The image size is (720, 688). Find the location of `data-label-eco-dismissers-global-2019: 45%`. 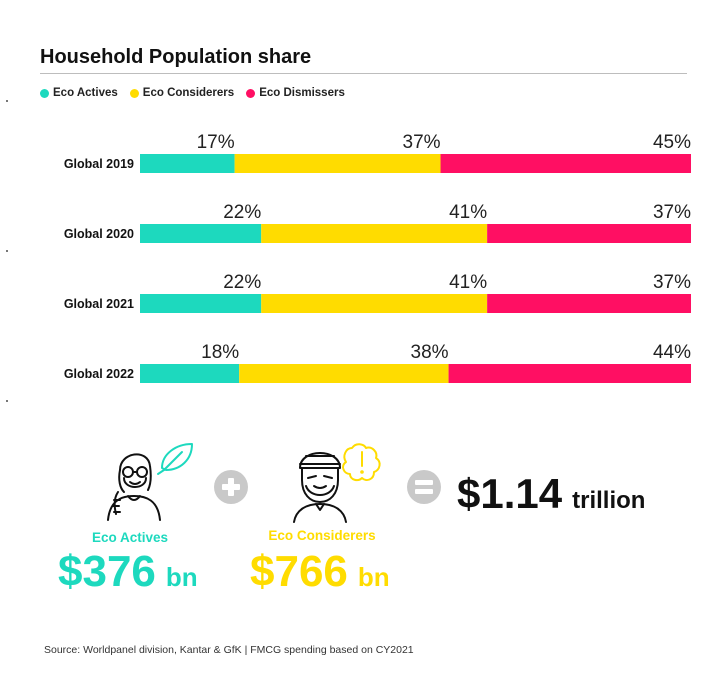

data-label-eco-dismissers-global-2019: 45% is located at coordinates (672, 142).